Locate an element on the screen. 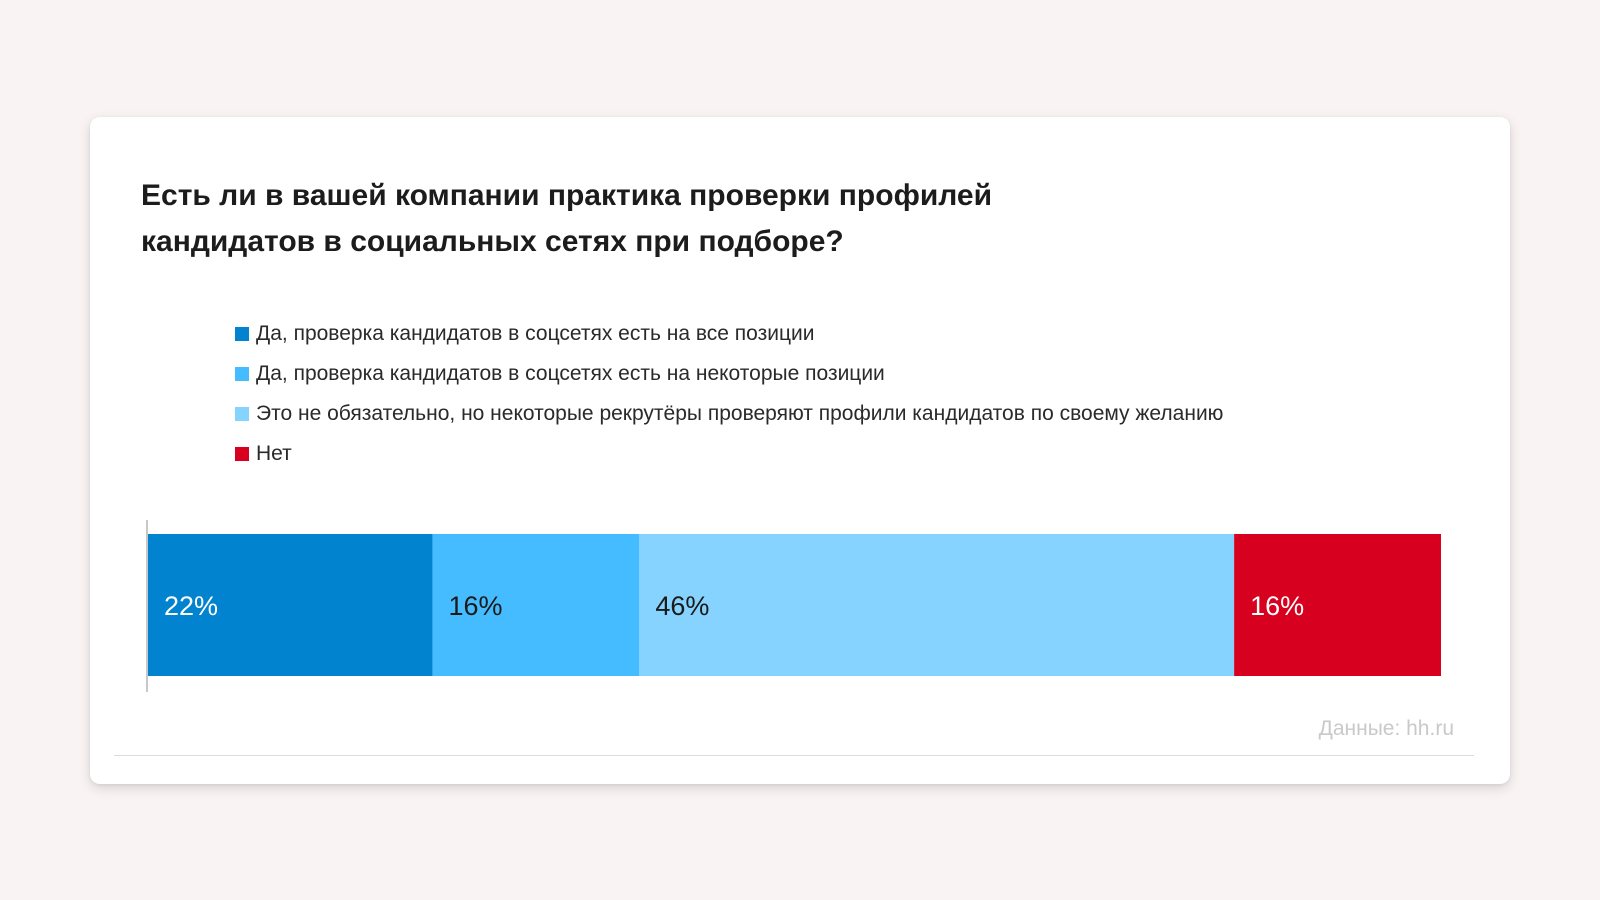 This screenshot has height=900, width=1600. legend-item: Нет is located at coordinates (729, 454).